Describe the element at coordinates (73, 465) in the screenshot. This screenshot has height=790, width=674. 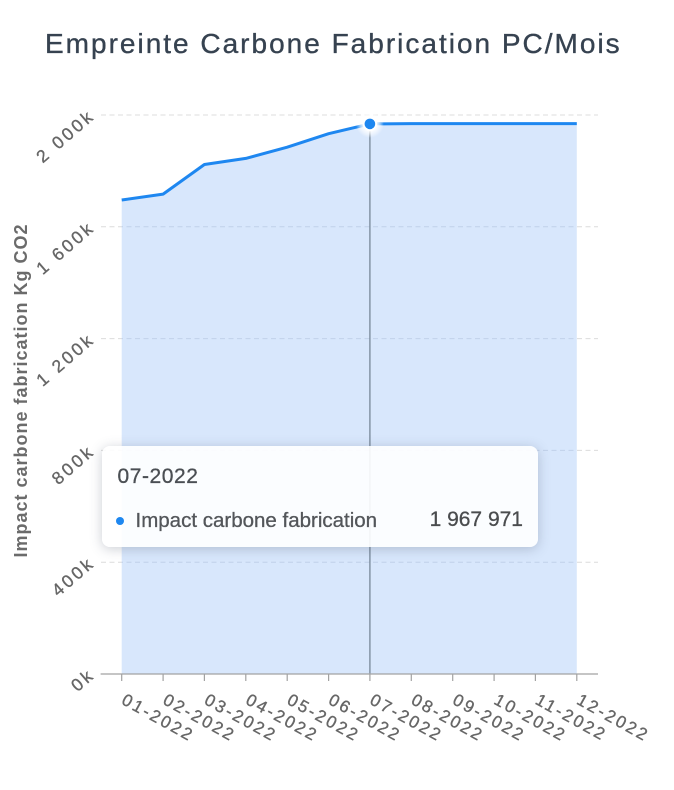
I see `svg-text: 800k` at that location.